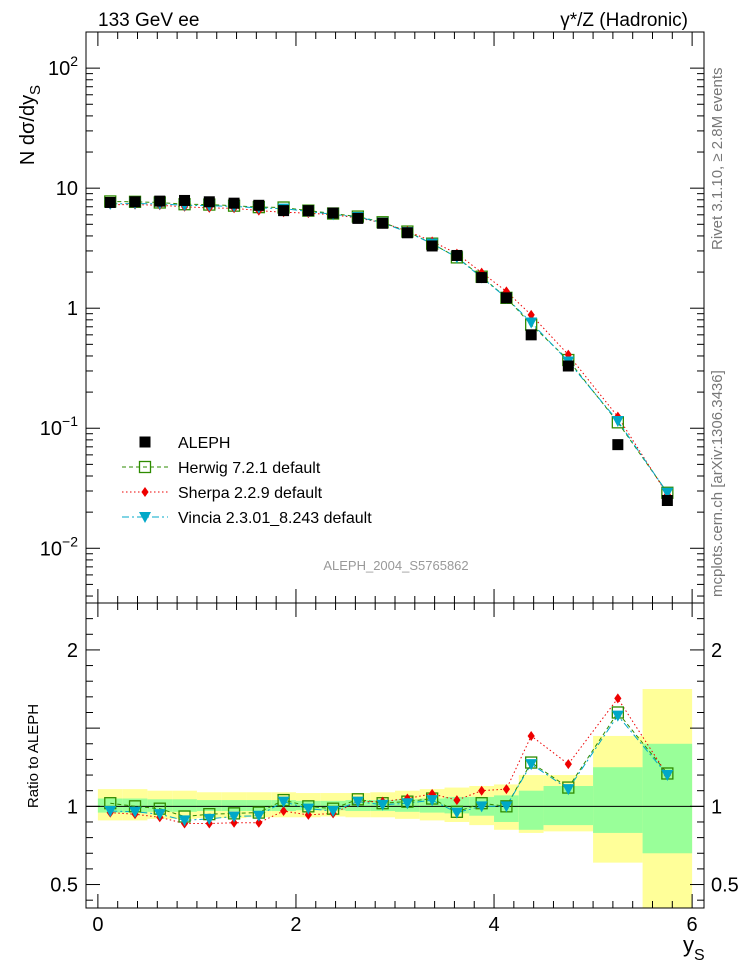 Image resolution: width=746 pixels, height=977 pixels. Describe the element at coordinates (725, 886) in the screenshot. I see `ratio-y-tick-label-right: 0.5` at that location.